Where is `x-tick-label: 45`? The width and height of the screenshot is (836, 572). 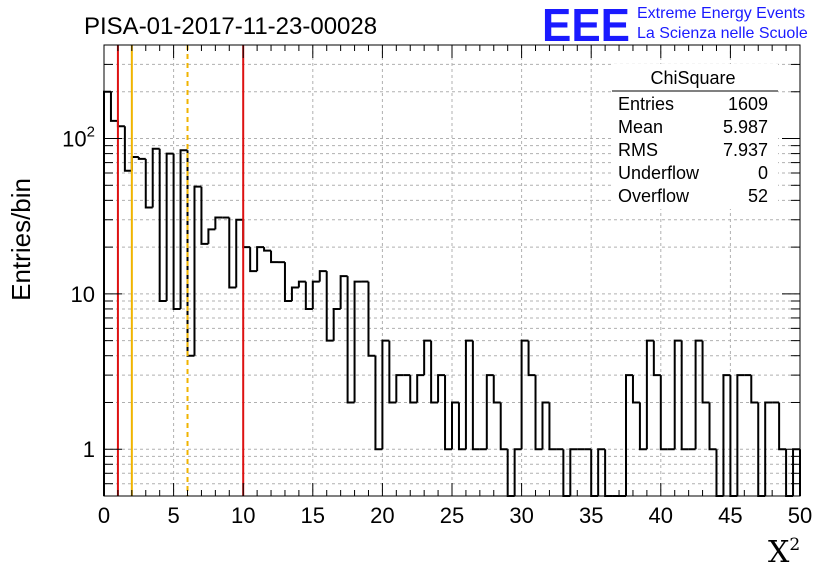
x-tick-label: 45 is located at coordinates (730, 515).